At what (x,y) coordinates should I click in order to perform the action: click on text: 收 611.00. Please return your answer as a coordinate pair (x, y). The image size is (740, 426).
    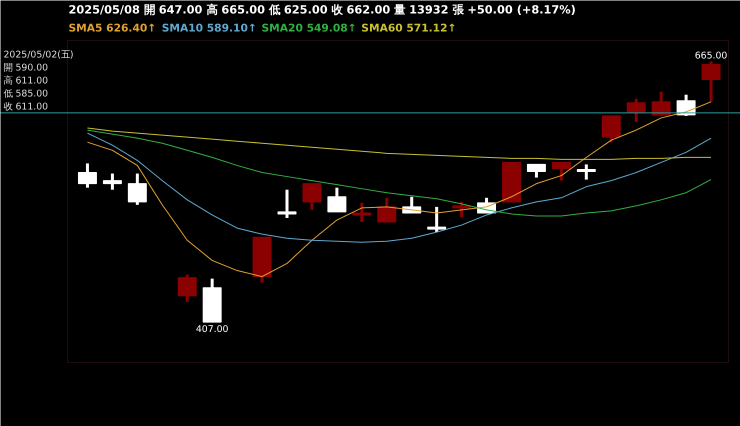
    Looking at the image, I should click on (26, 107).